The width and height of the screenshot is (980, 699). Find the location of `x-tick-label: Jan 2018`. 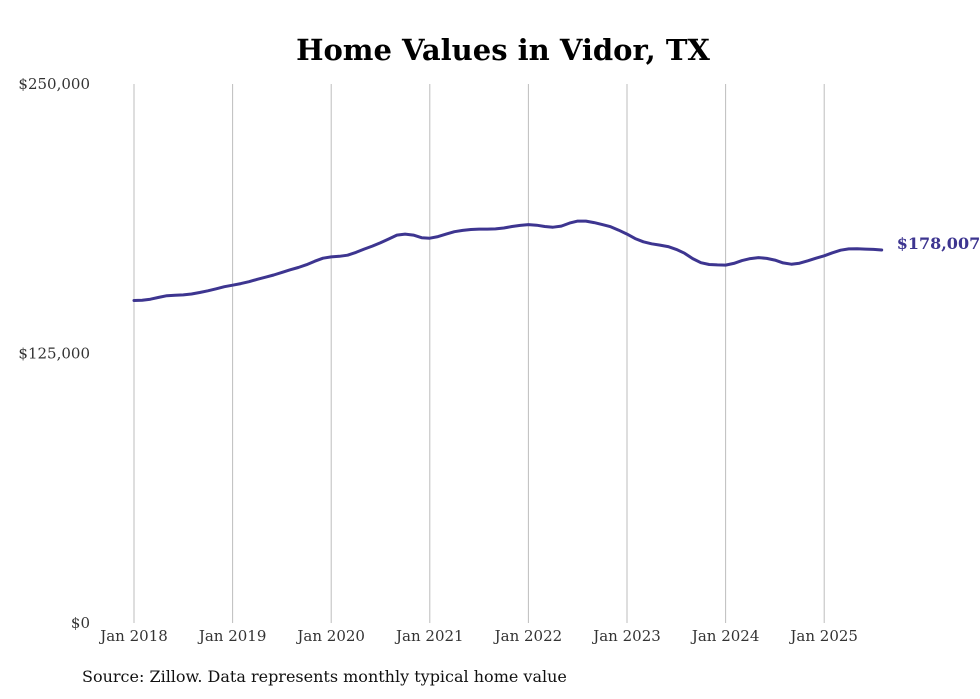

x-tick-label: Jan 2018 is located at coordinates (133, 636).